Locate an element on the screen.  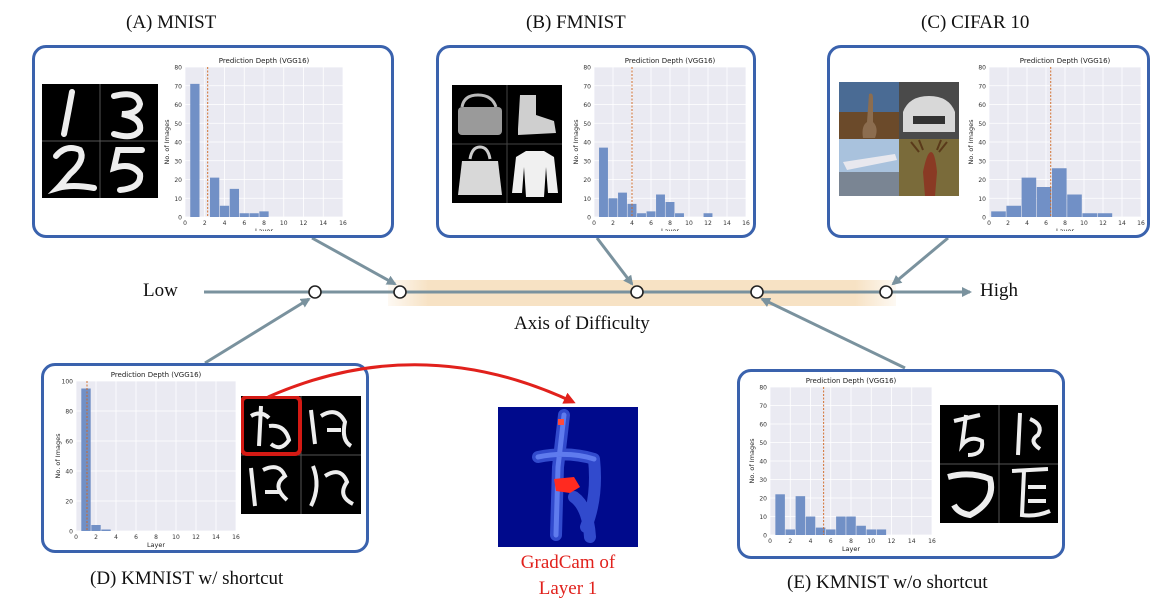
arrow-mnist is located at coordinates (354, 261).